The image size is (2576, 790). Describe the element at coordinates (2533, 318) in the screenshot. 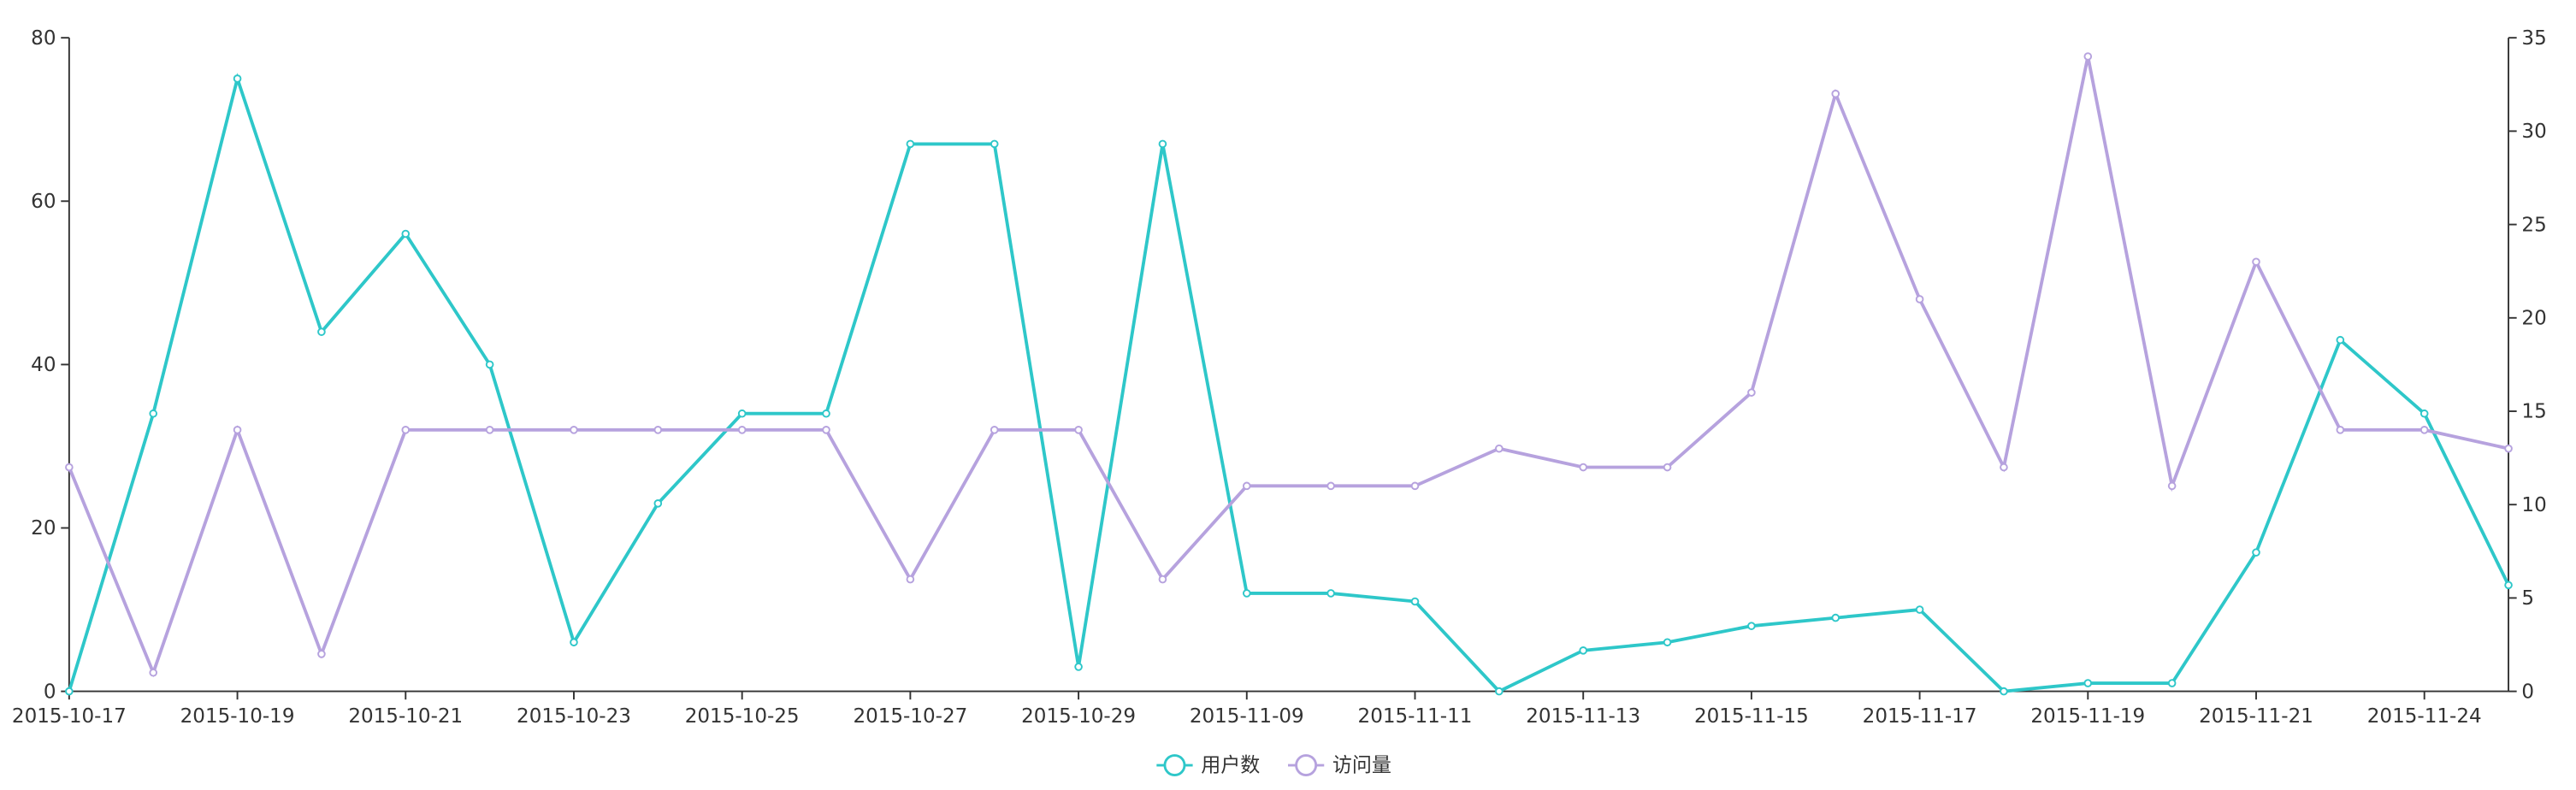

I see `y2-tick-label: 20` at that location.